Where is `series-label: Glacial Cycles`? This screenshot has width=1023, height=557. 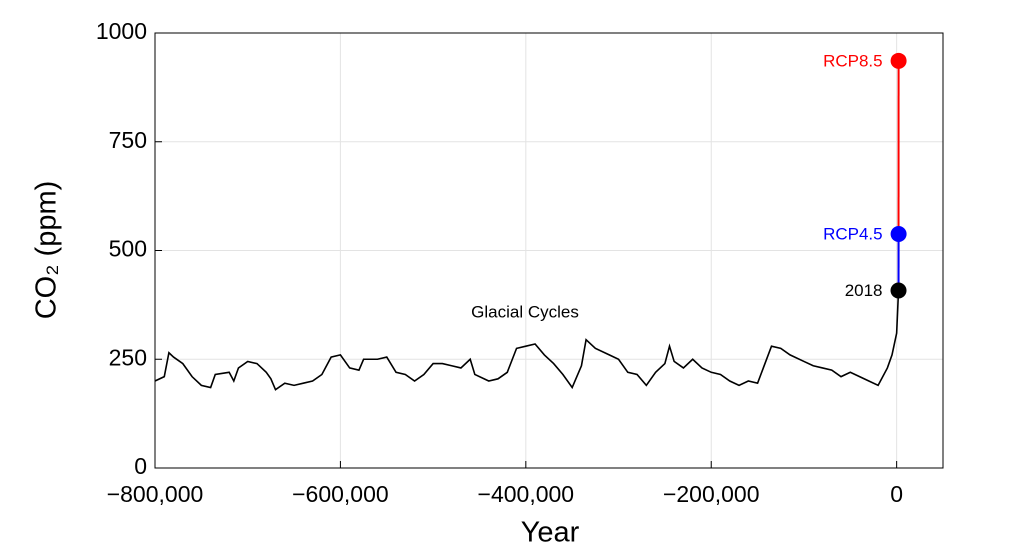
series-label: Glacial Cycles is located at coordinates (525, 311).